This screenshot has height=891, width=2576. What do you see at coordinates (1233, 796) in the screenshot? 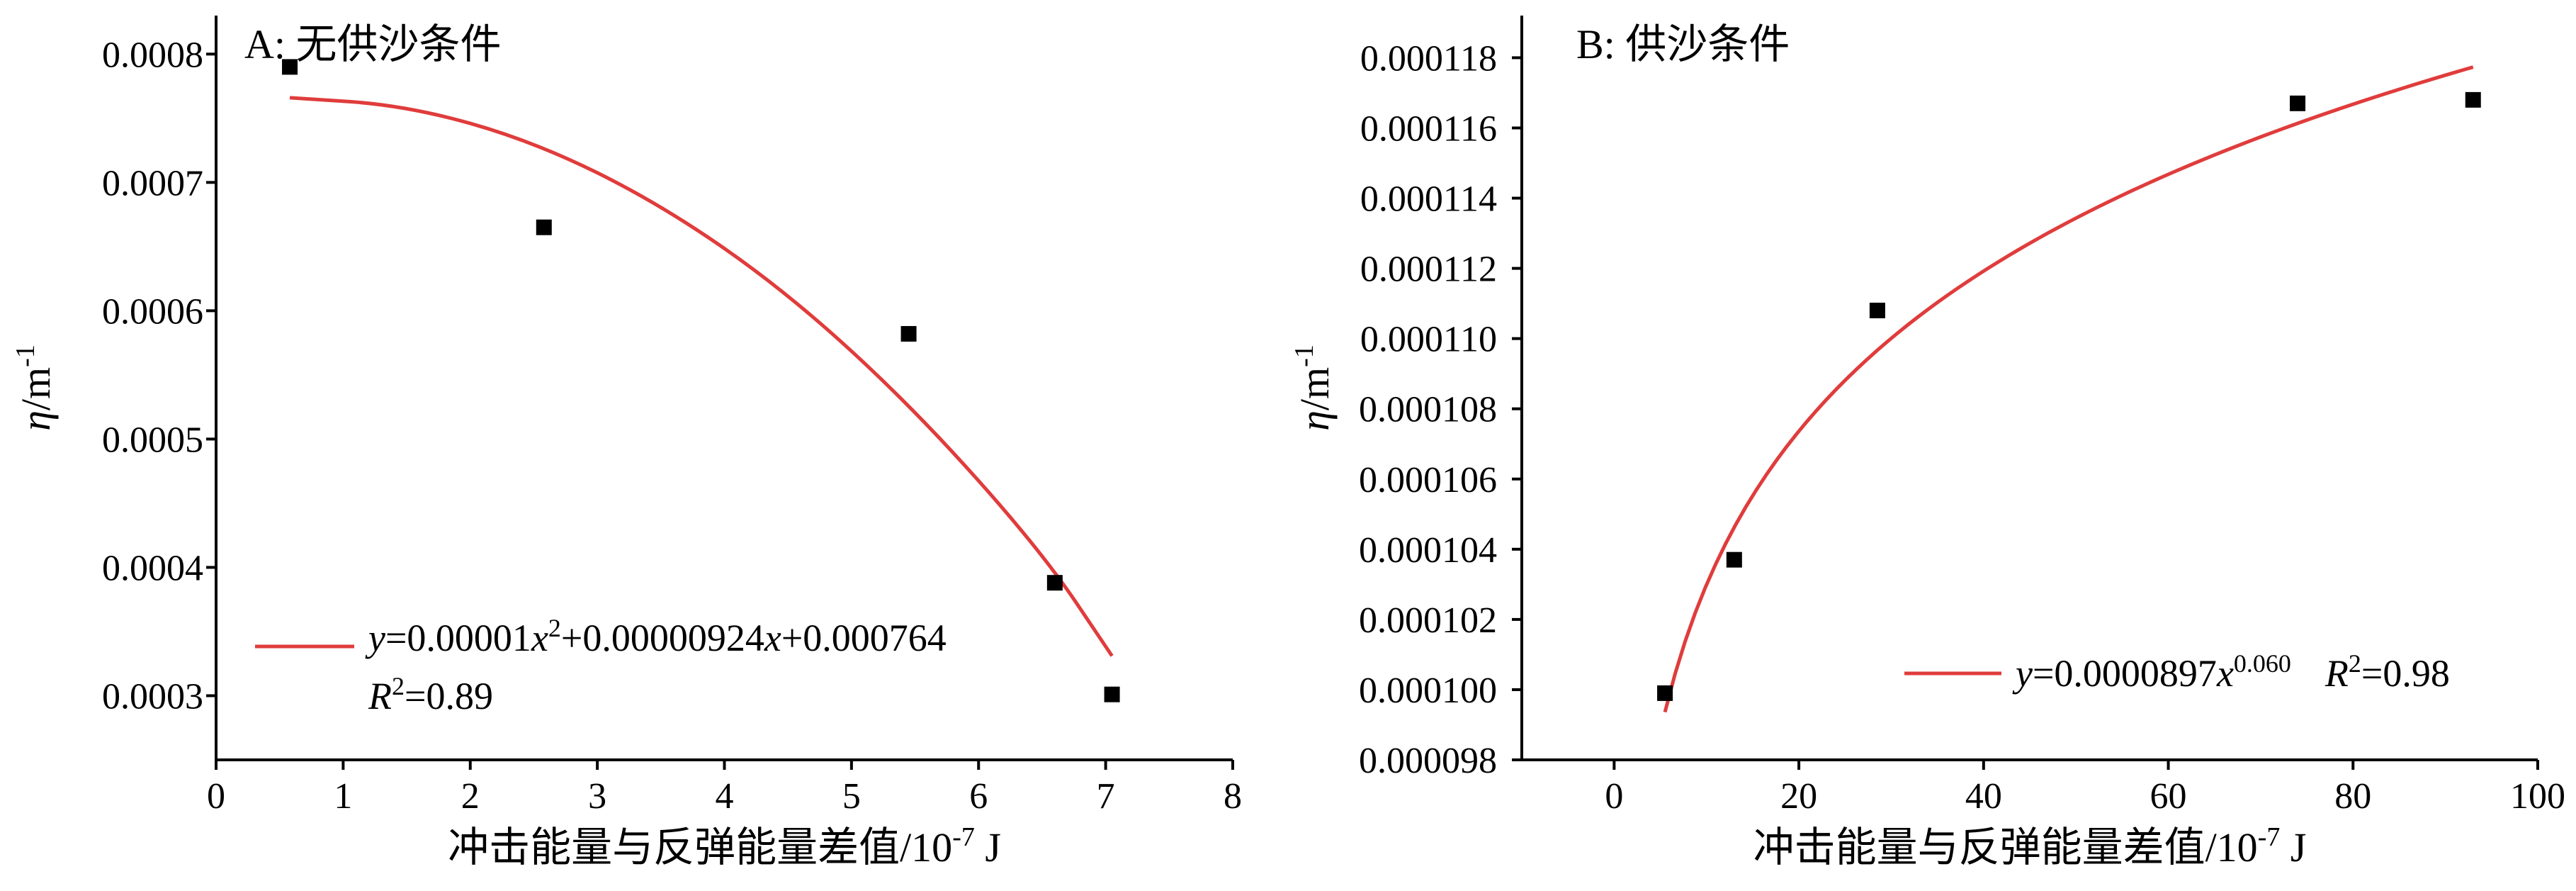
I see `x-tick-label: 8` at bounding box center [1233, 796].